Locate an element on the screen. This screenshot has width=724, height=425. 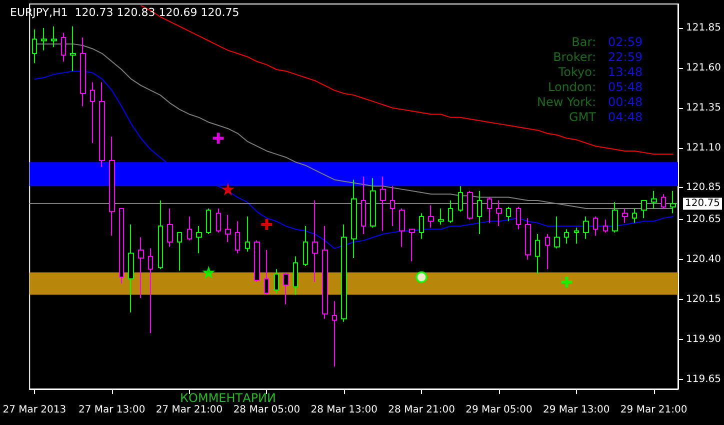
x-tick-label: 27 Mar 13:00 is located at coordinates (112, 410).